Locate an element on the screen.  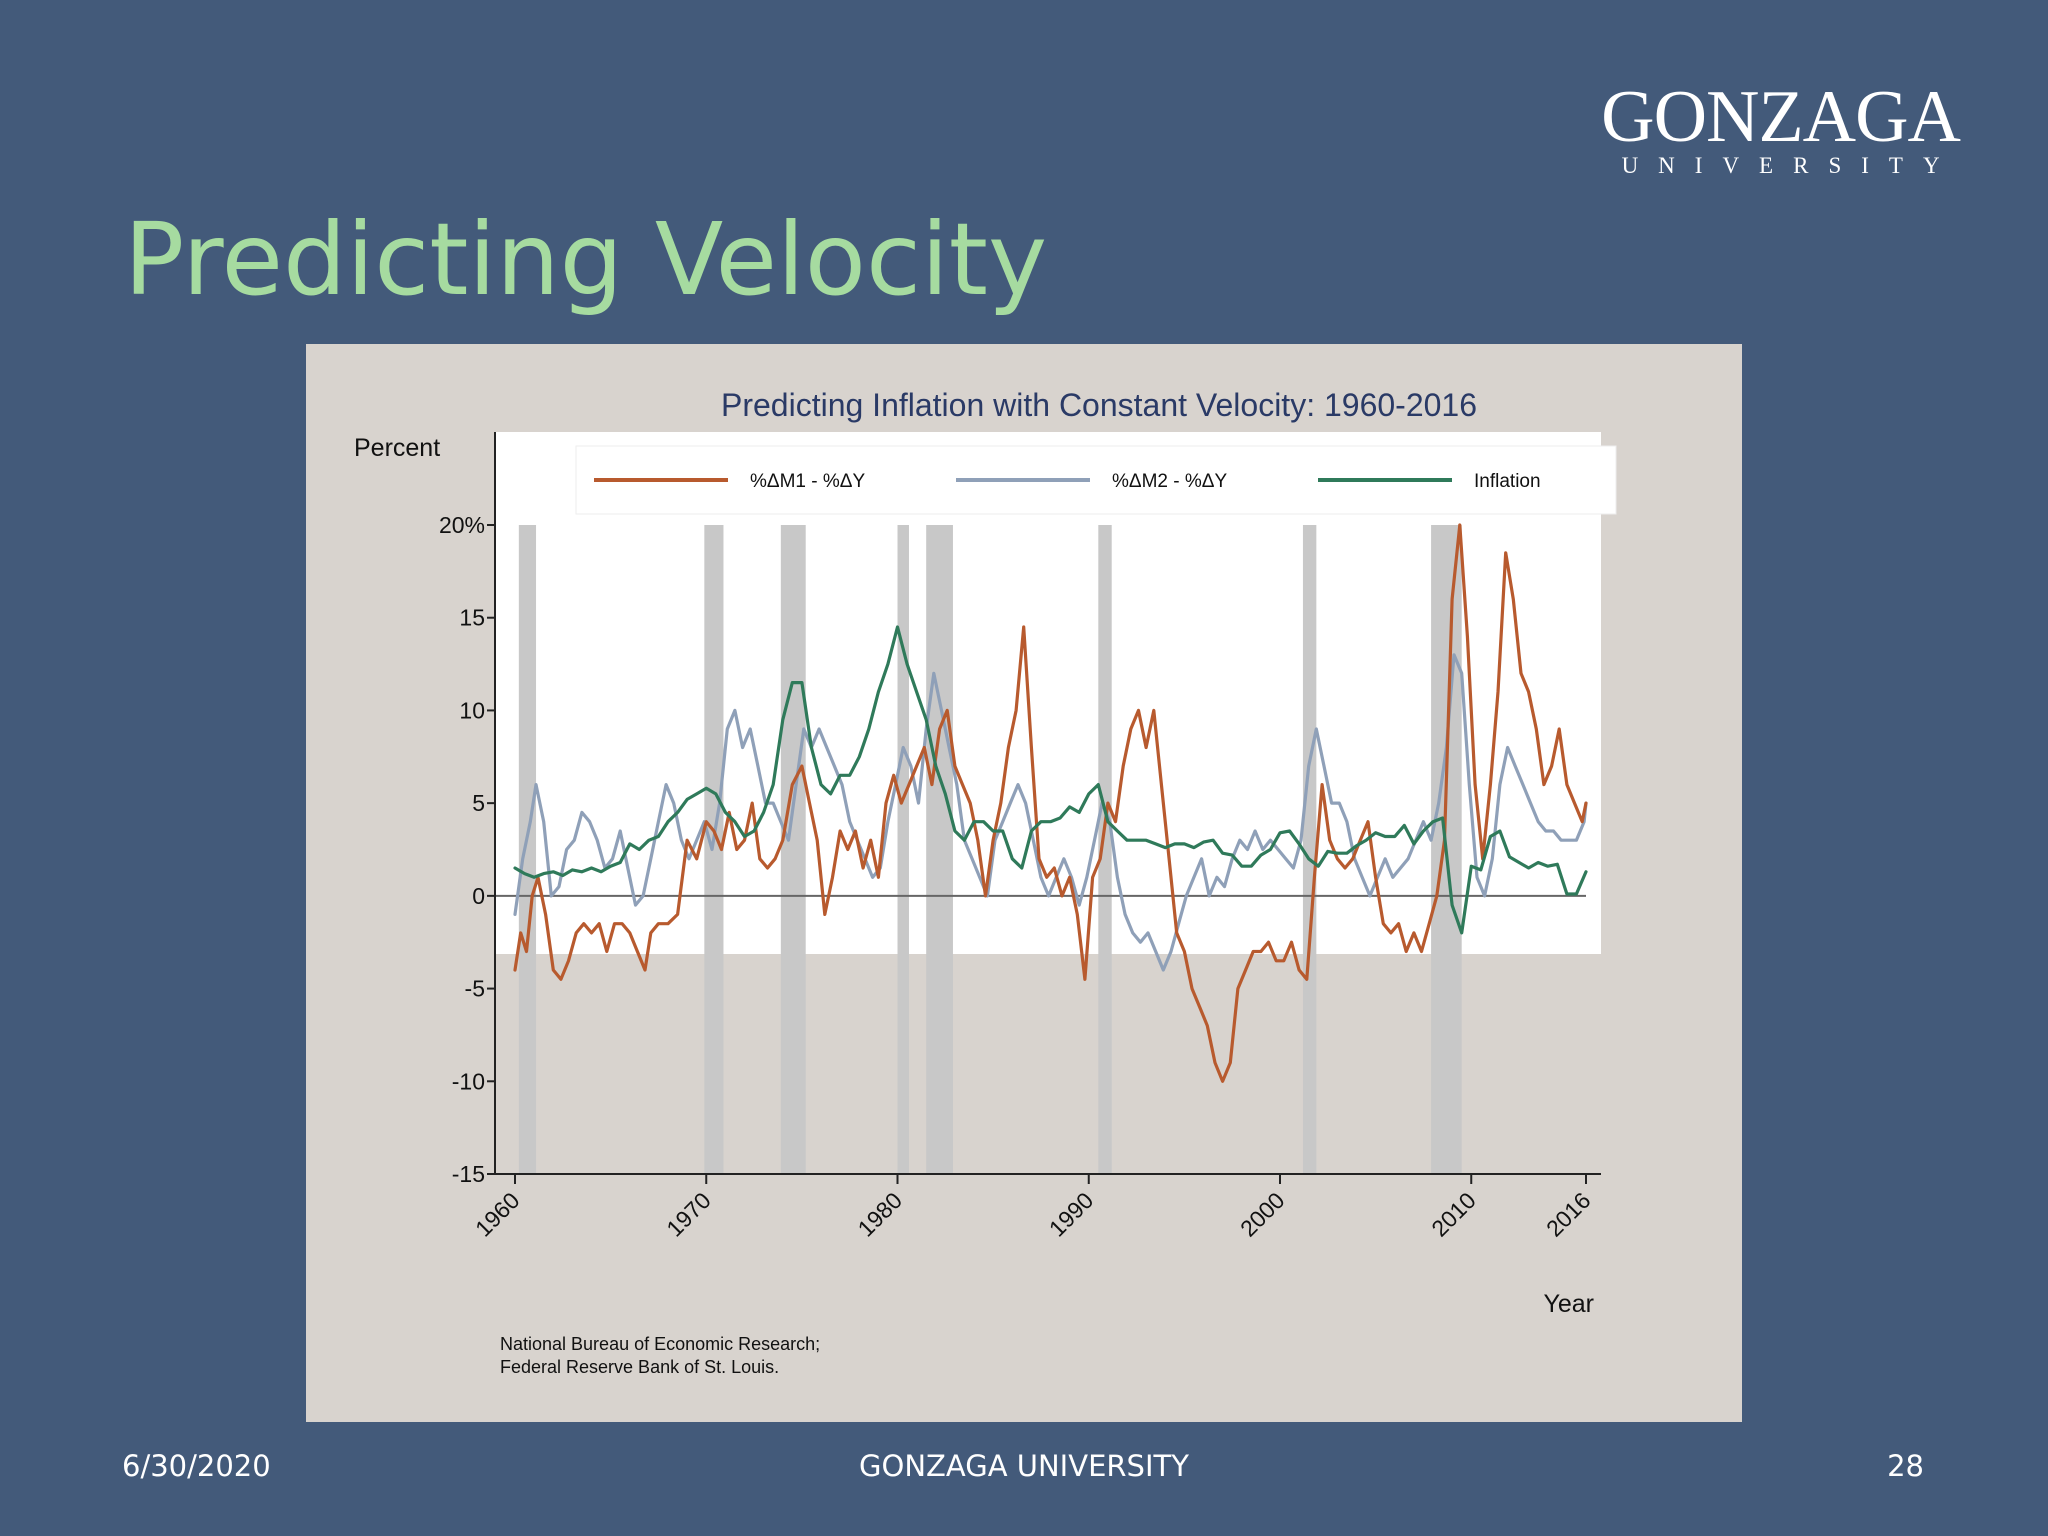
logo-subtitle: UNIVERSITY is located at coordinates (1790, 165).